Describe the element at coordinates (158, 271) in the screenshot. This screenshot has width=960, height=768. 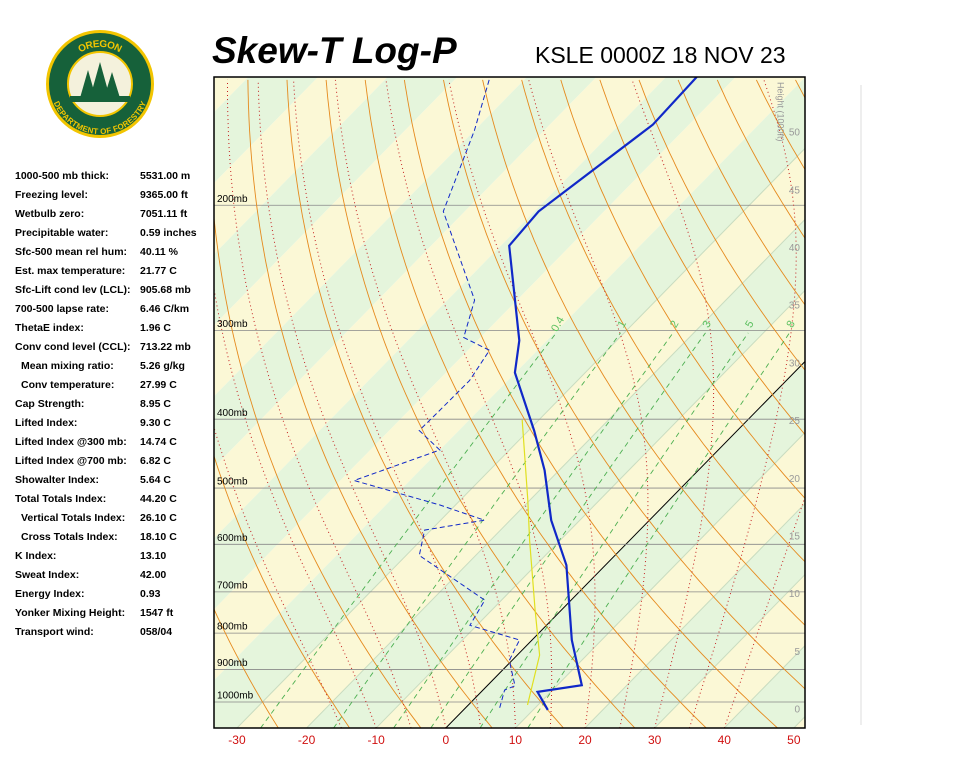
I see `index-value: 21.77 C` at that location.